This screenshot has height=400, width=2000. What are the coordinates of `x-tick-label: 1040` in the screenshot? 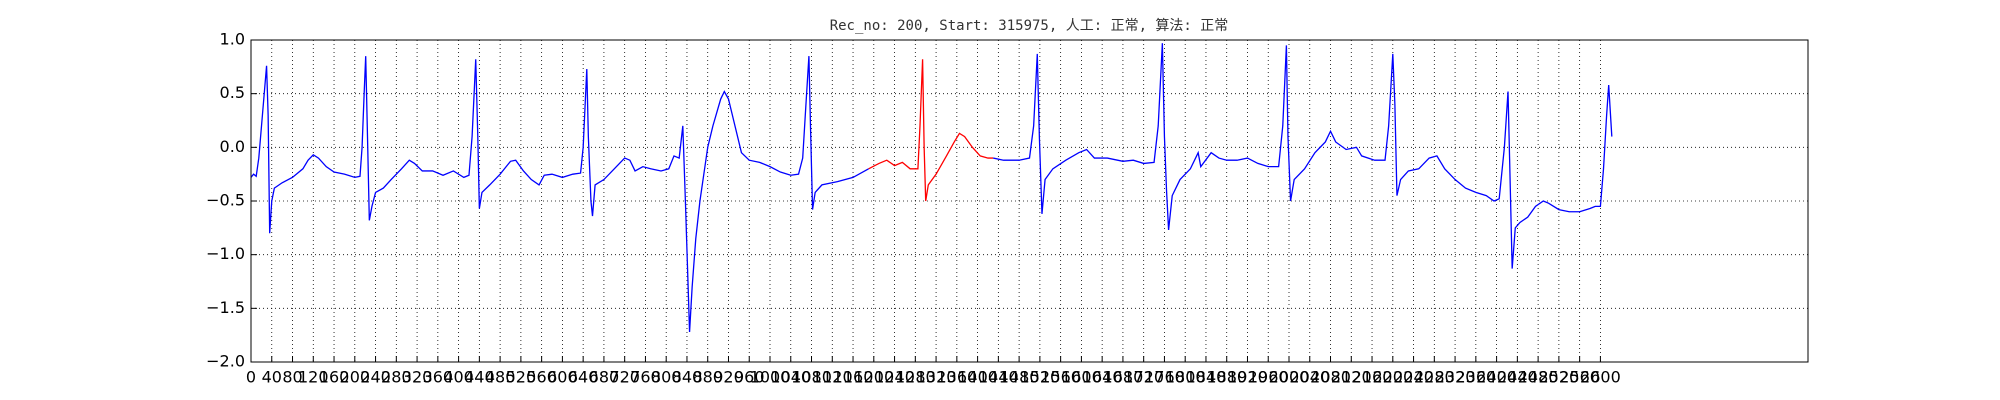 It's located at (790, 377).